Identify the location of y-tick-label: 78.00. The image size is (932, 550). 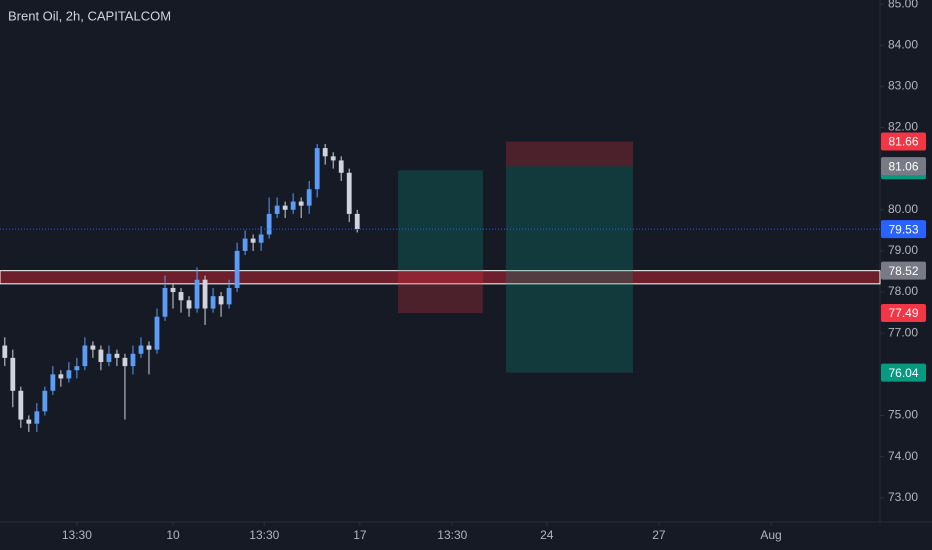
(903, 291).